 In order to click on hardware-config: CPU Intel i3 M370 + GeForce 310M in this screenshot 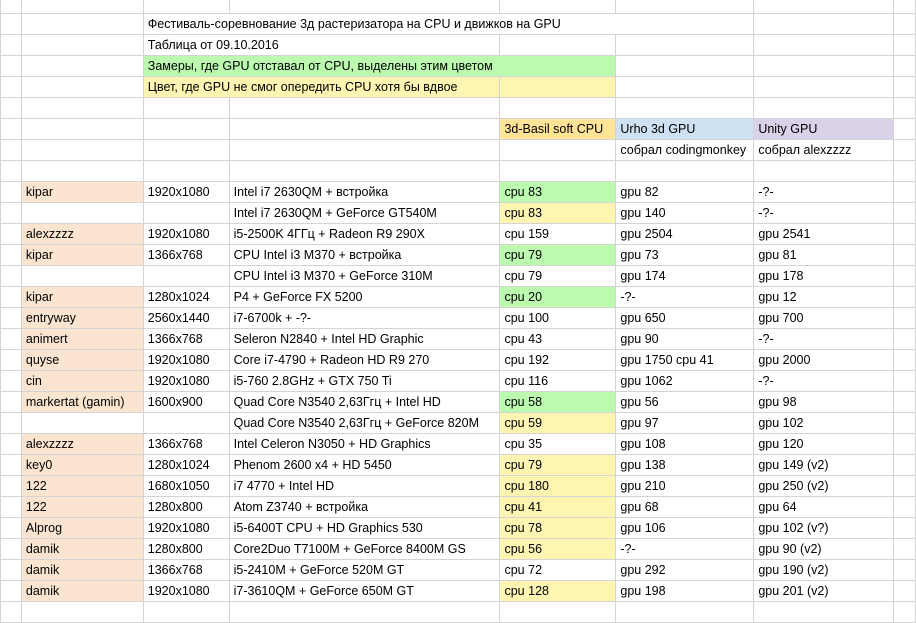, I will do `click(364, 276)`.